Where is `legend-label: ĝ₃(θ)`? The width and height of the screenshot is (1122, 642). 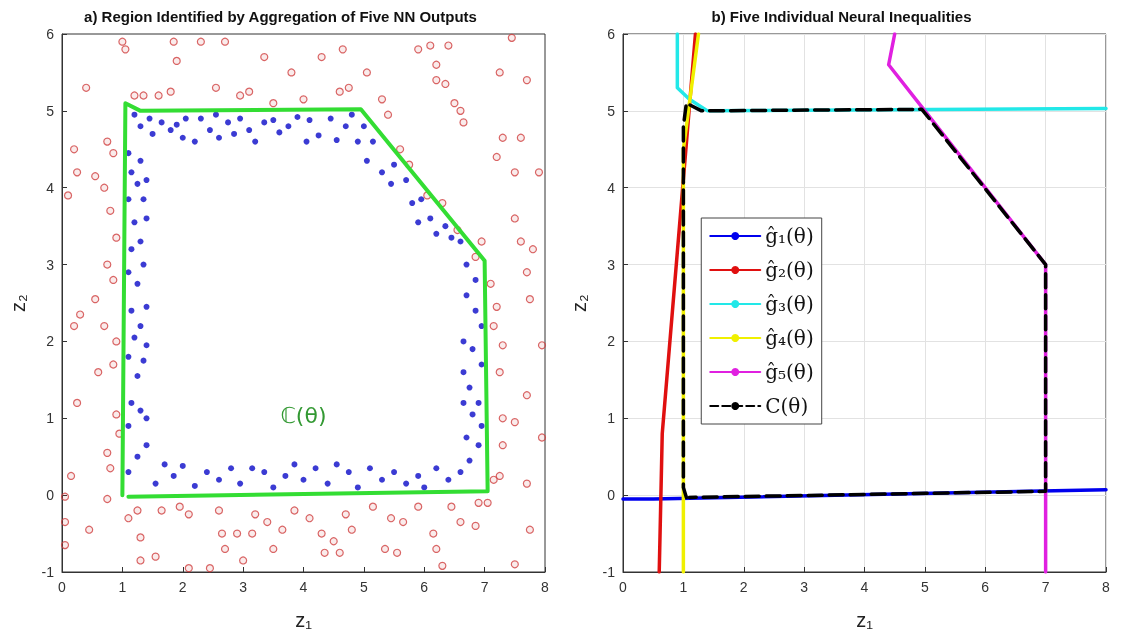
legend-label: ĝ₃(θ) is located at coordinates (789, 304).